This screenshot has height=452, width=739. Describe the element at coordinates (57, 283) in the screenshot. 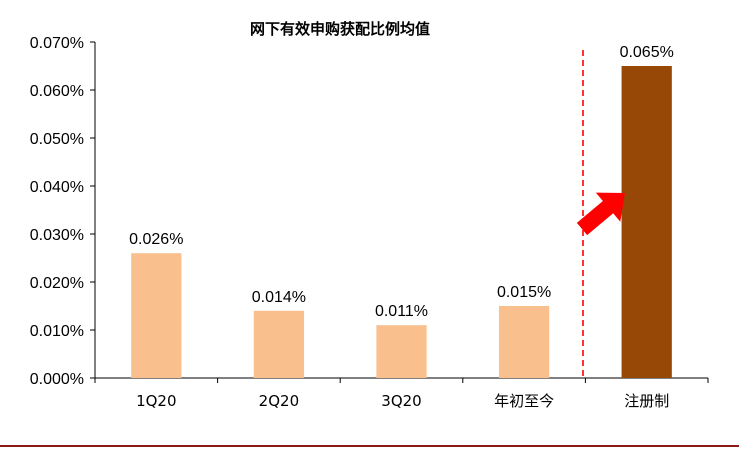

I see `y-tick-label: 0.020%` at that location.